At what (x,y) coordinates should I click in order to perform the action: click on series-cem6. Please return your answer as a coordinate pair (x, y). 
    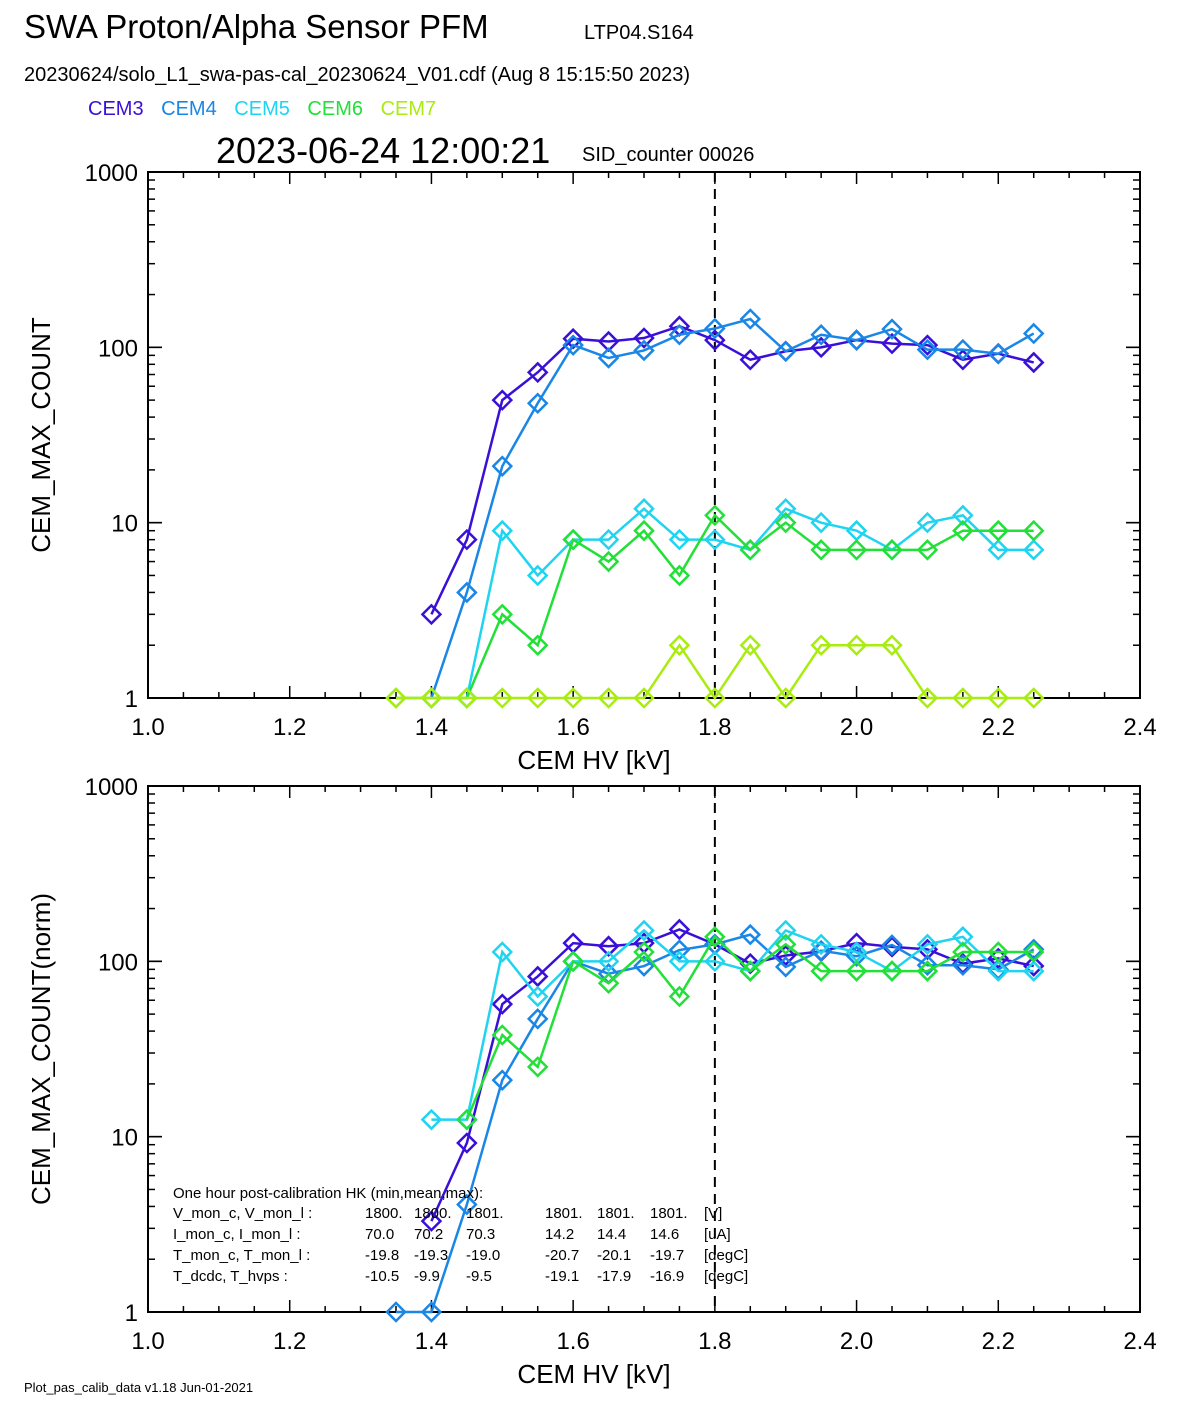
    Looking at the image, I should click on (750, 1028).